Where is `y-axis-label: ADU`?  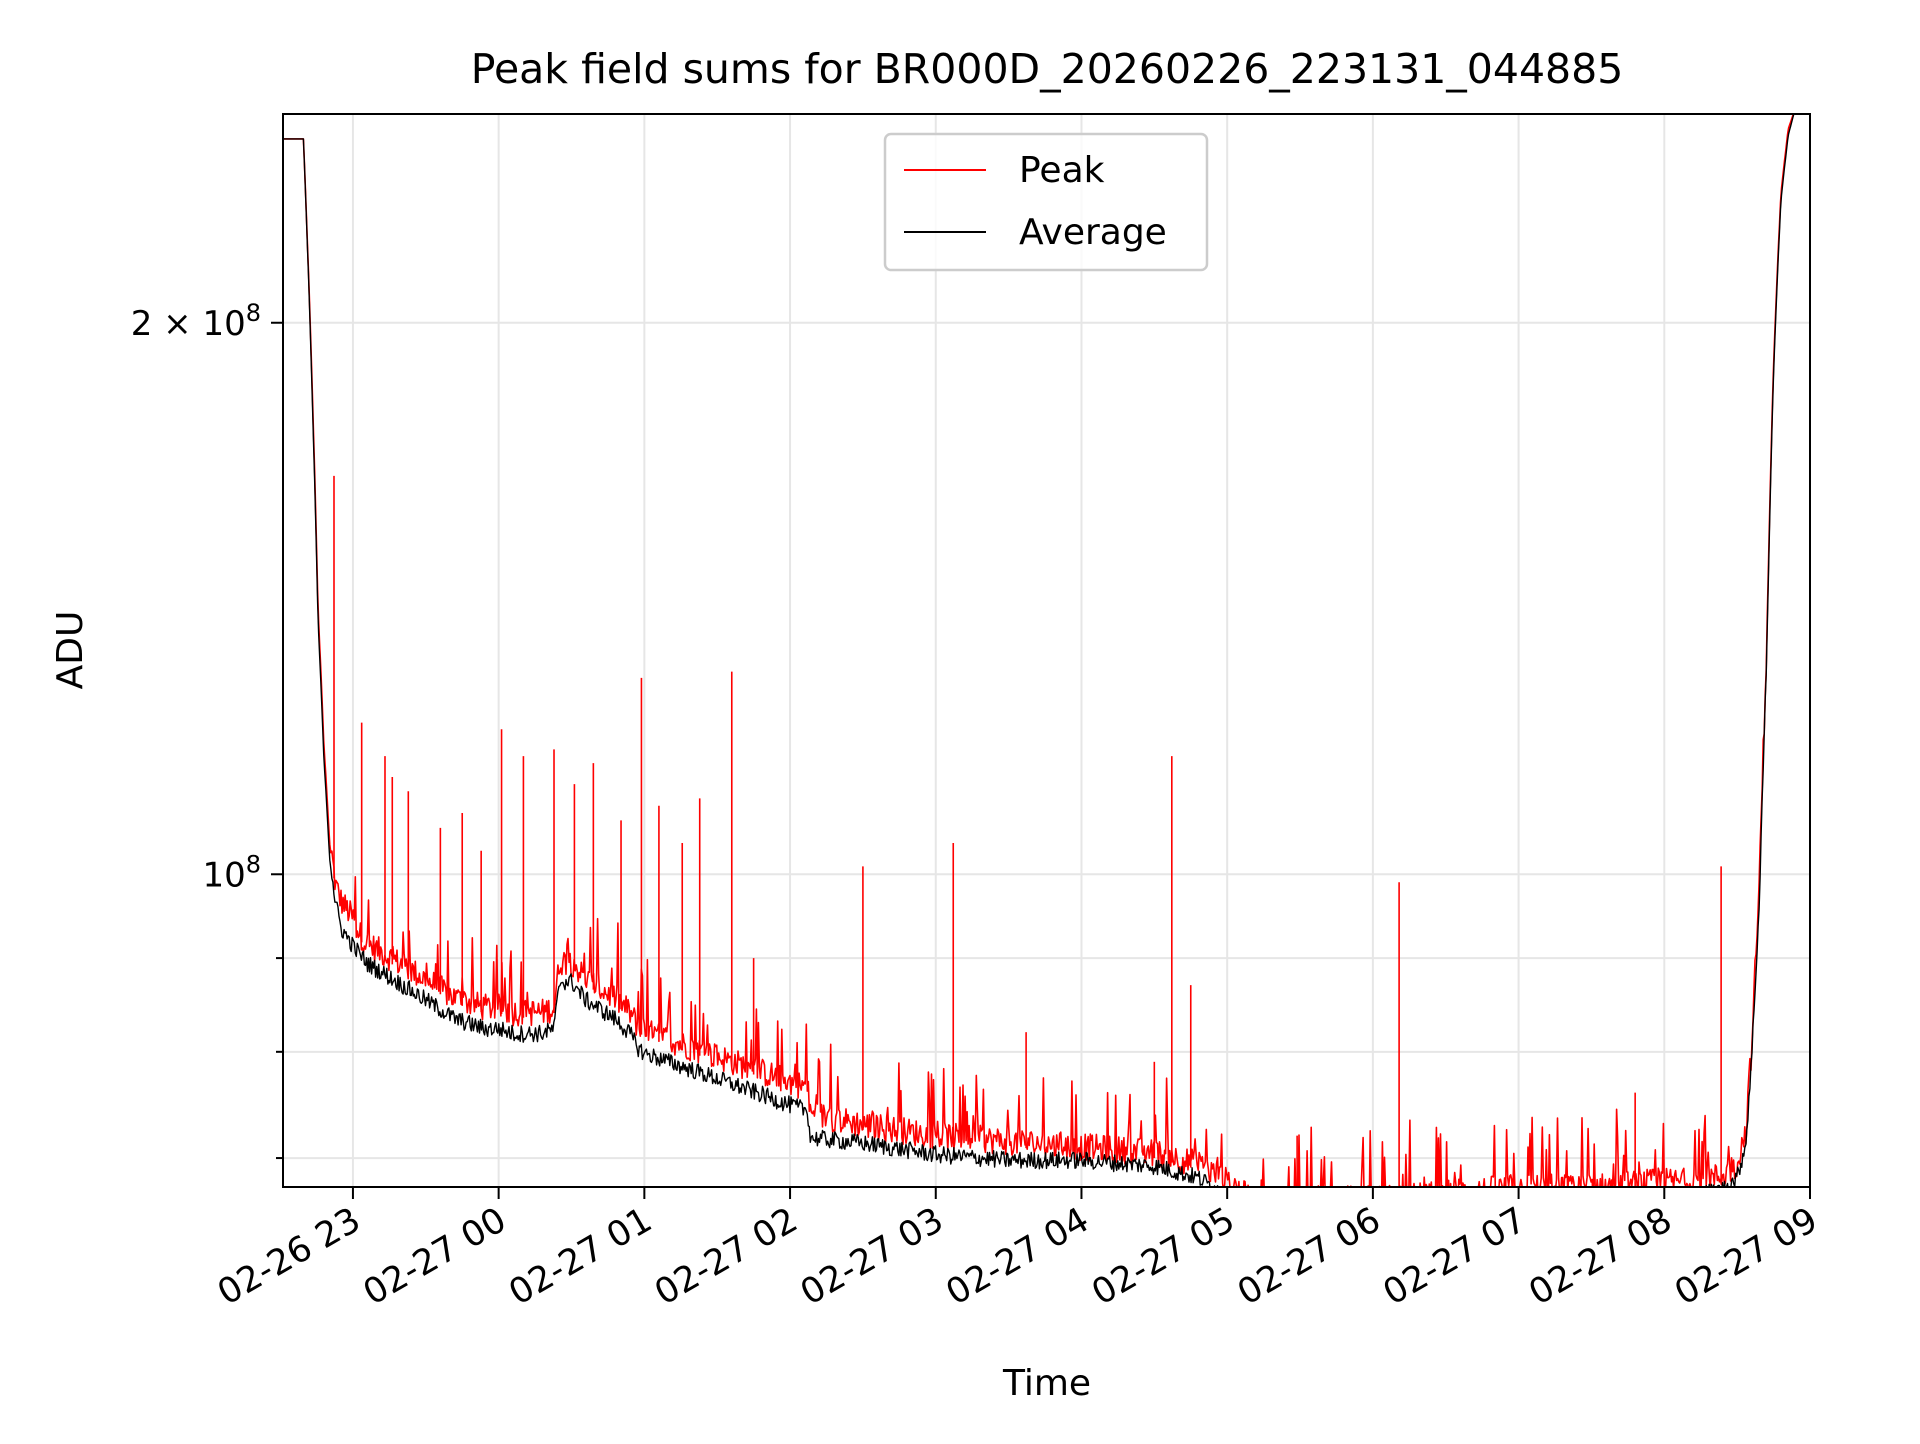
y-axis-label: ADU is located at coordinates (70, 650).